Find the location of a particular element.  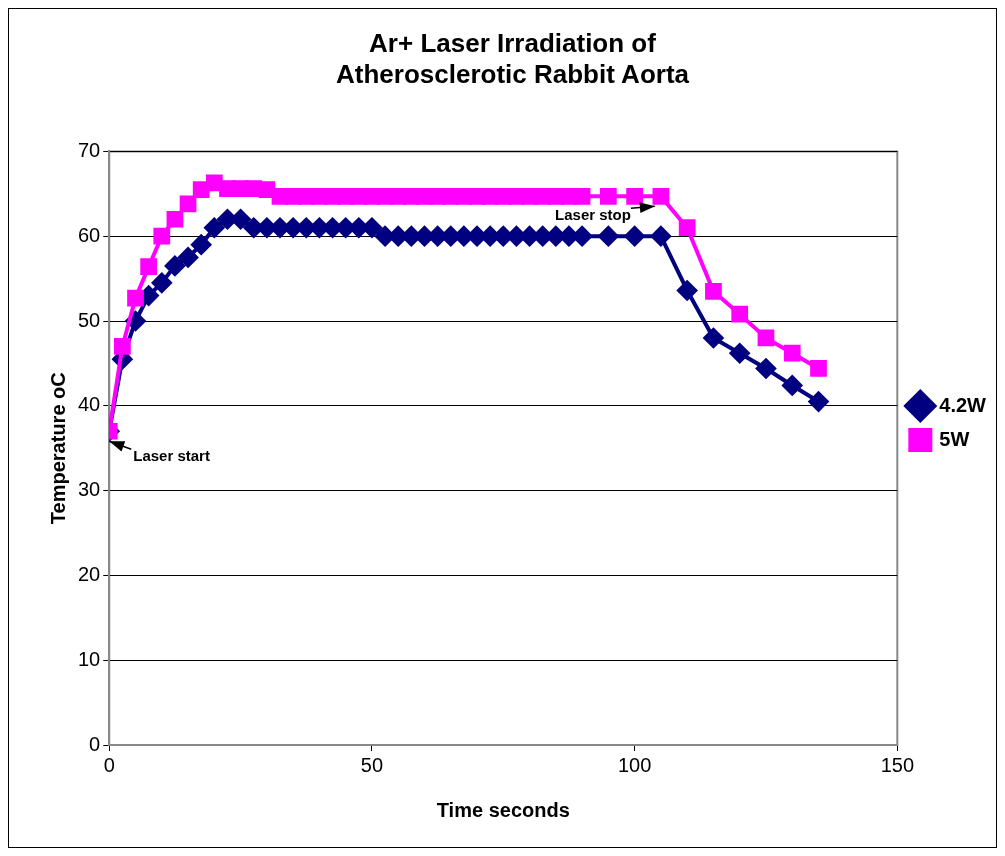

chart-title: Ar+ Laser Irradiation of Atherosclerotic Rabbit Aorta is located at coordinates (513, 58).